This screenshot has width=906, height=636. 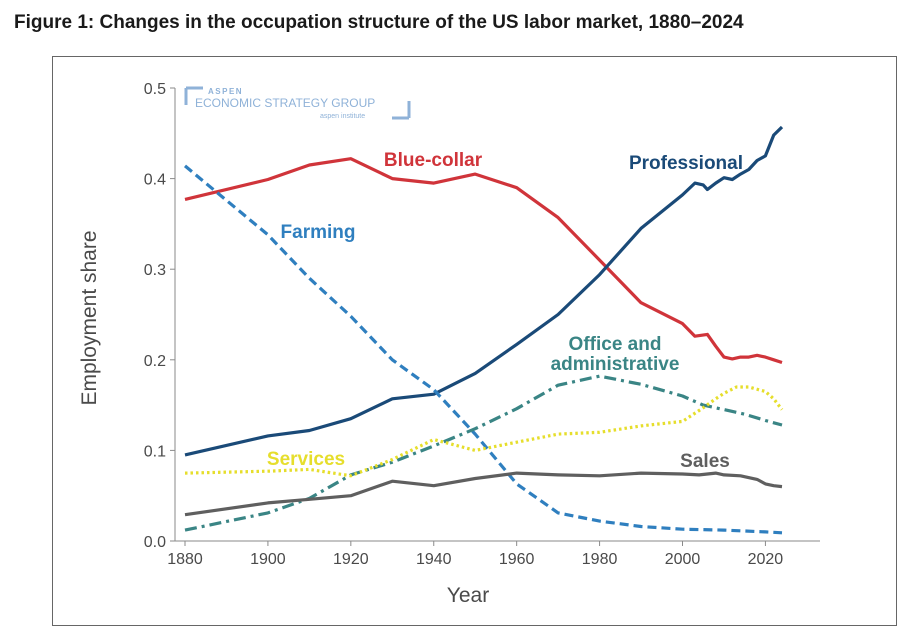 I want to click on x-tick-label: 2000, so click(x=683, y=559).